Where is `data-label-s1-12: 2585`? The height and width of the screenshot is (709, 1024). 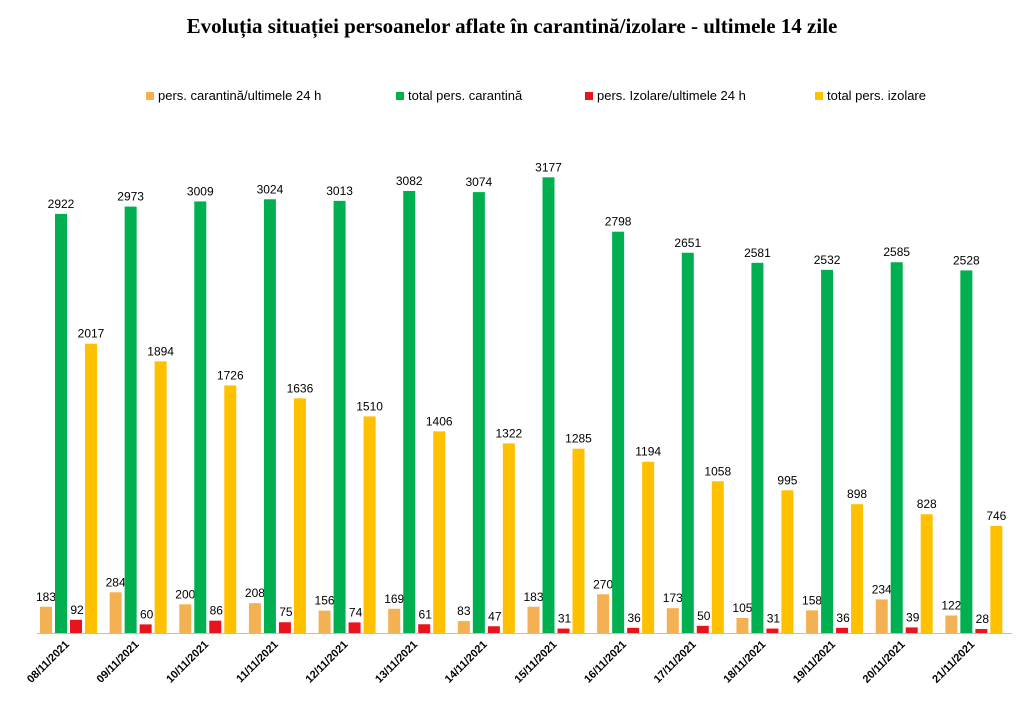
data-label-s1-12: 2585 is located at coordinates (896, 252).